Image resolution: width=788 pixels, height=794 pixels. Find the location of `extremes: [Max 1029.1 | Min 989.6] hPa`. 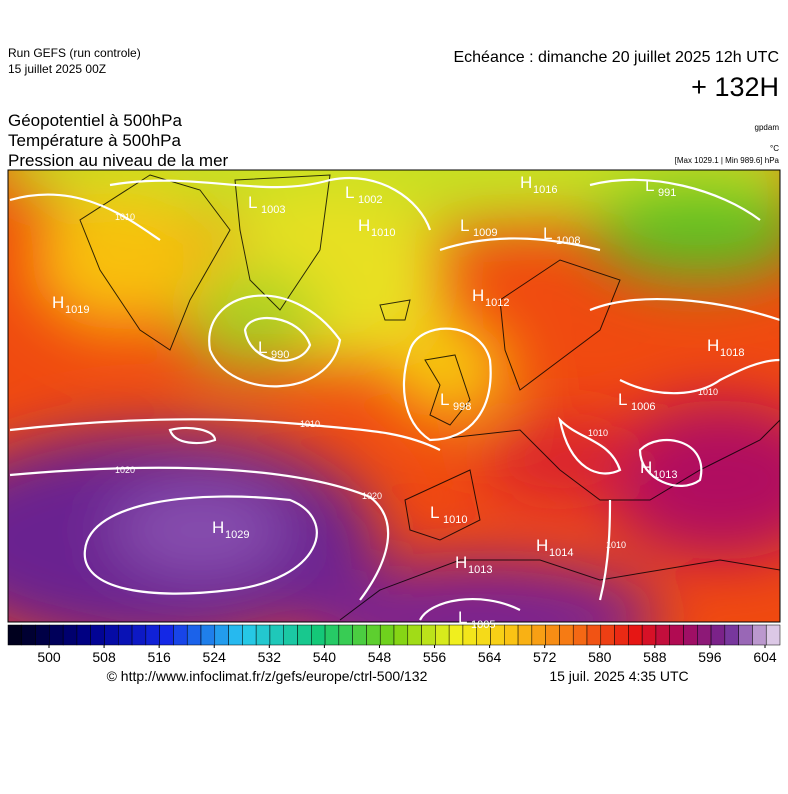

extremes: [Max 1029.1 | Min 989.6] hPa is located at coordinates (727, 160).